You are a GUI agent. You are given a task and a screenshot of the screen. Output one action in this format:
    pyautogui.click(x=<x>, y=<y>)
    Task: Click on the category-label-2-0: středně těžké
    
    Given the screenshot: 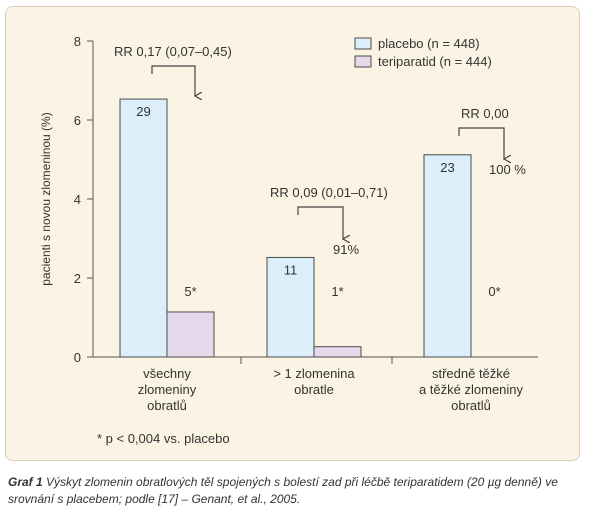 What is the action you would take?
    pyautogui.click(x=471, y=373)
    